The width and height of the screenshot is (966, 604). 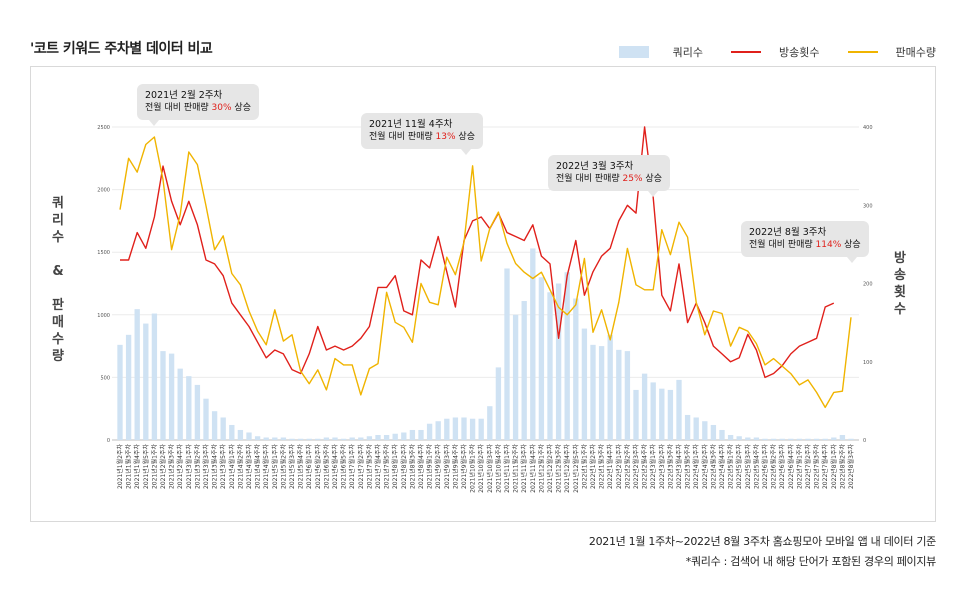 I want to click on y-axis-left-label-char: 량, so click(x=58, y=356).